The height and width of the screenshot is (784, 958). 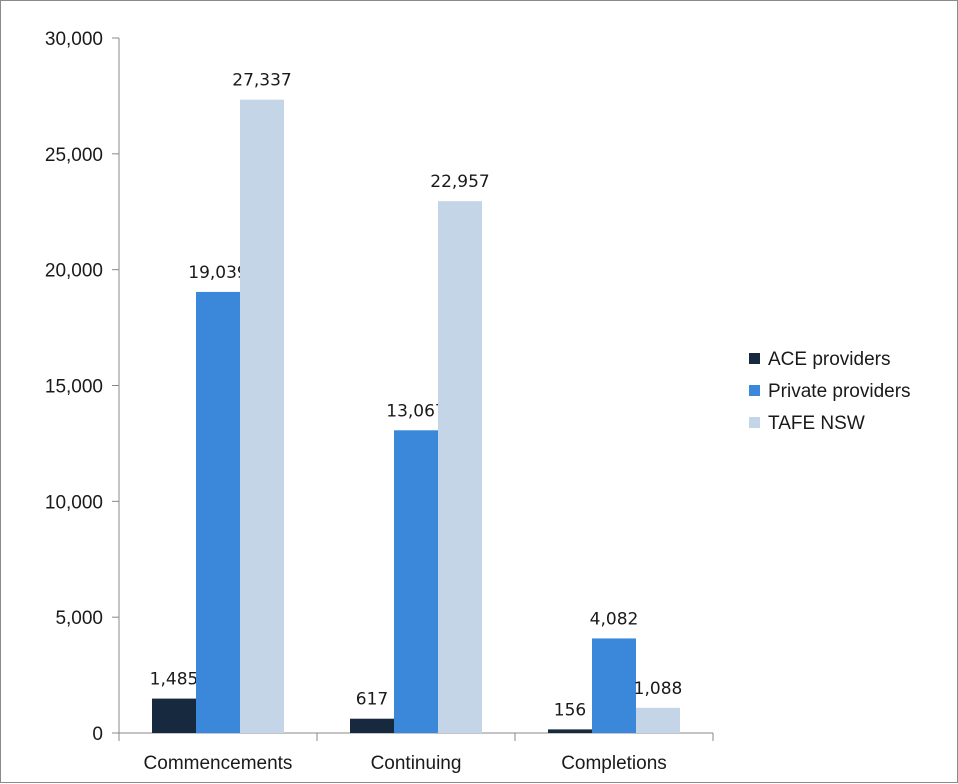 I want to click on legend-label: TAFE NSW, so click(x=816, y=423).